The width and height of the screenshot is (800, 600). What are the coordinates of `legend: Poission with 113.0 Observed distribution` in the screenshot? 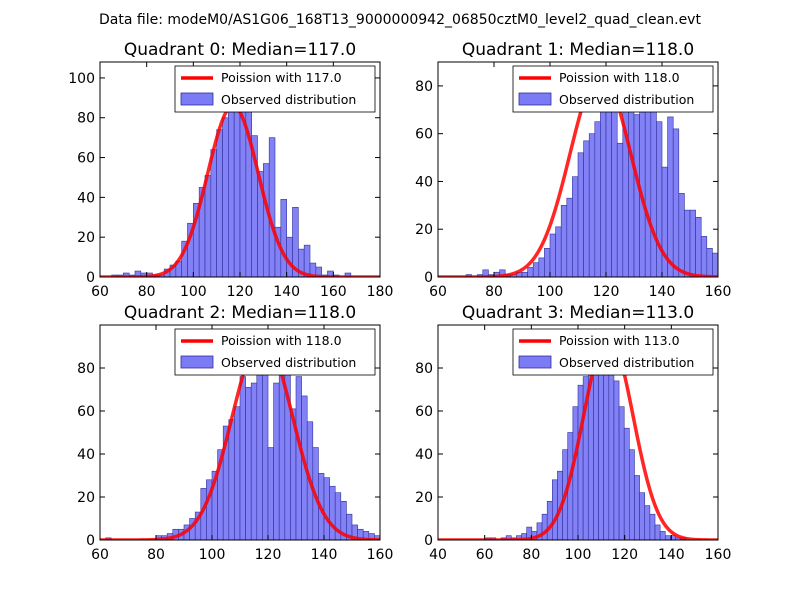 It's located at (613, 352).